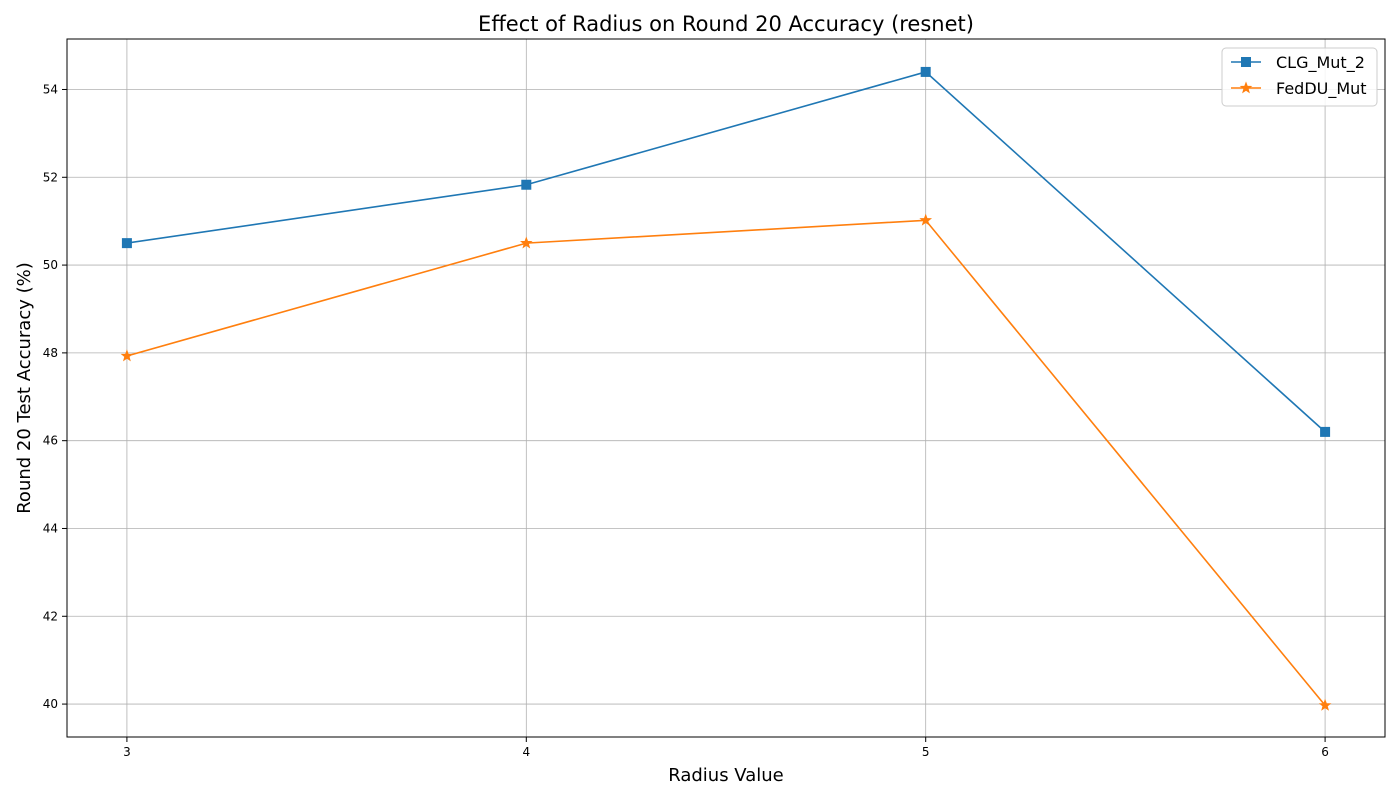 This screenshot has height=800, width=1400. I want to click on legend-item: FedDU_Mut, so click(1299, 89).